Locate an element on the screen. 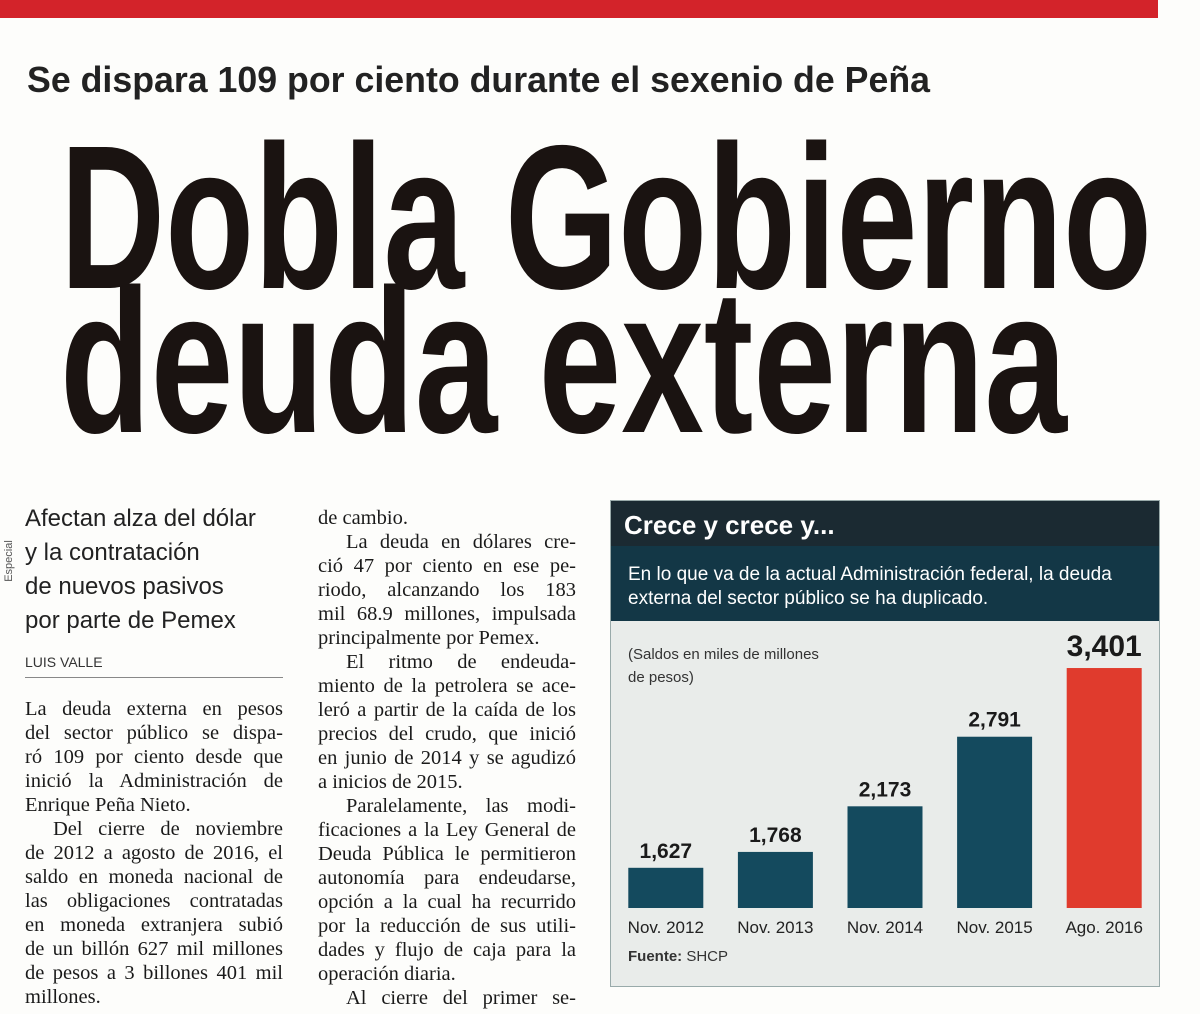 The image size is (1200, 1014). source-label: Fuente: is located at coordinates (655, 956).